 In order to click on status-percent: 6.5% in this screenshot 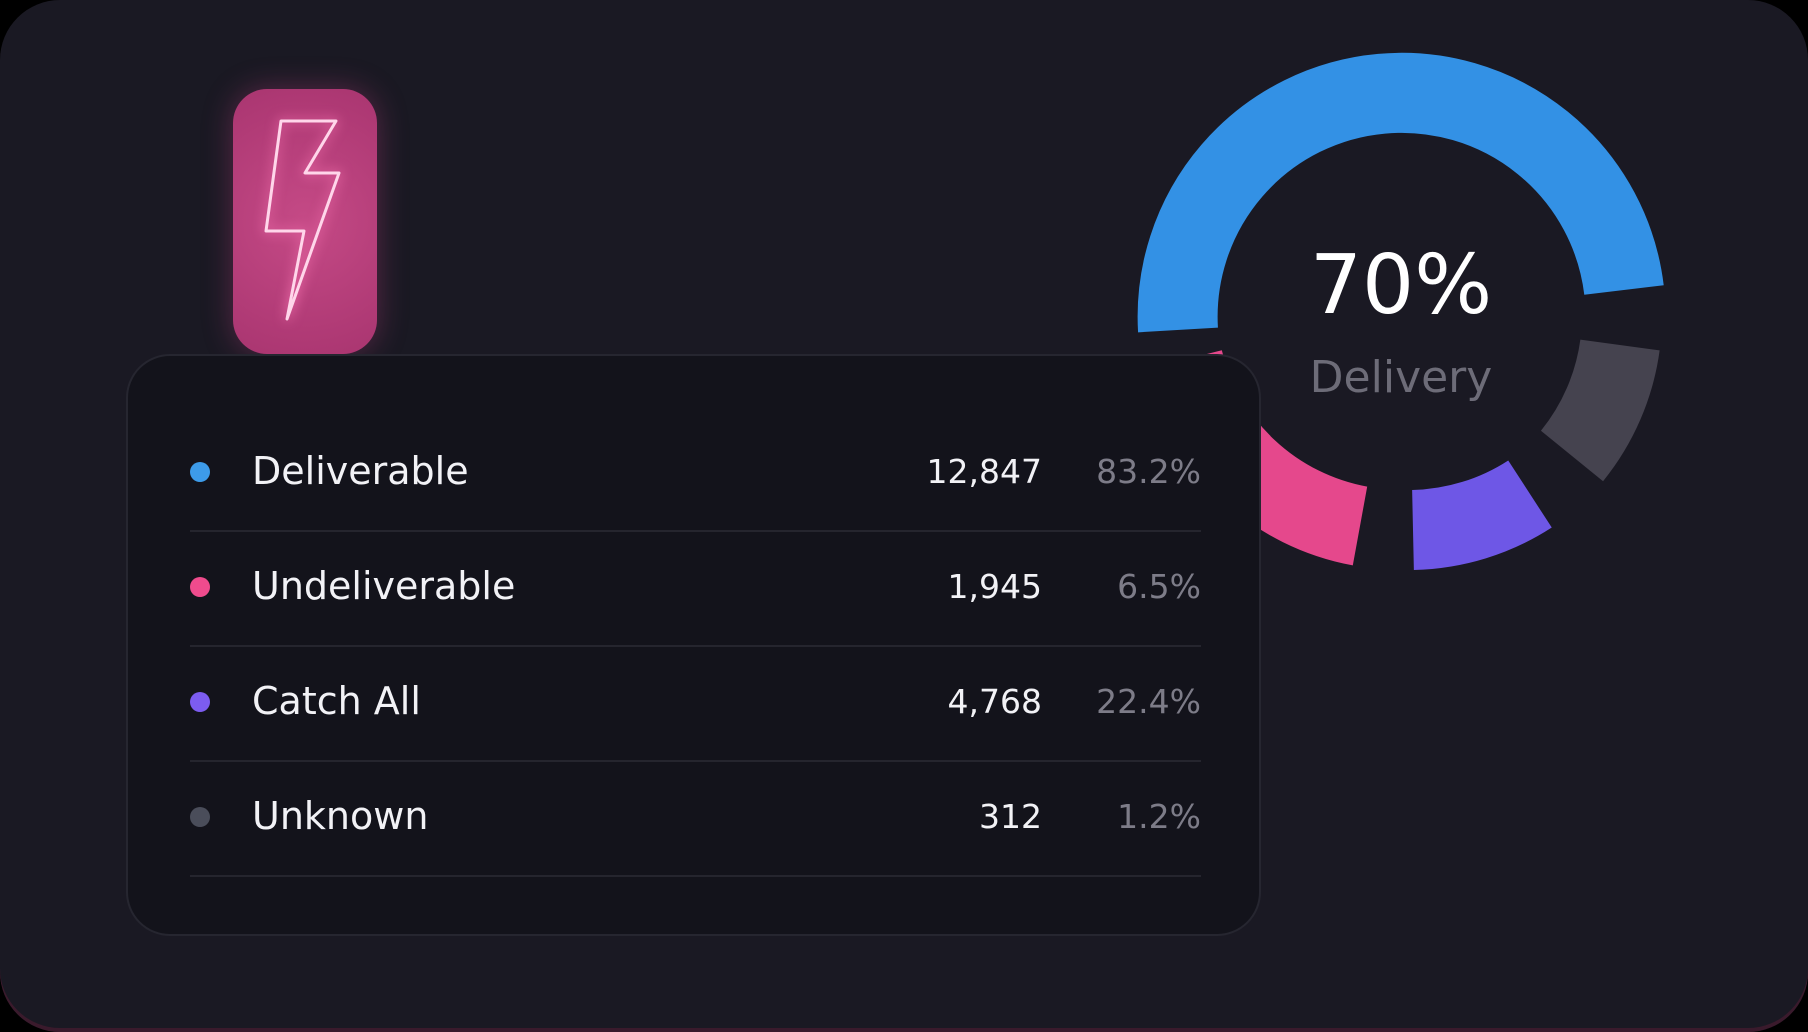, I will do `click(1159, 586)`.